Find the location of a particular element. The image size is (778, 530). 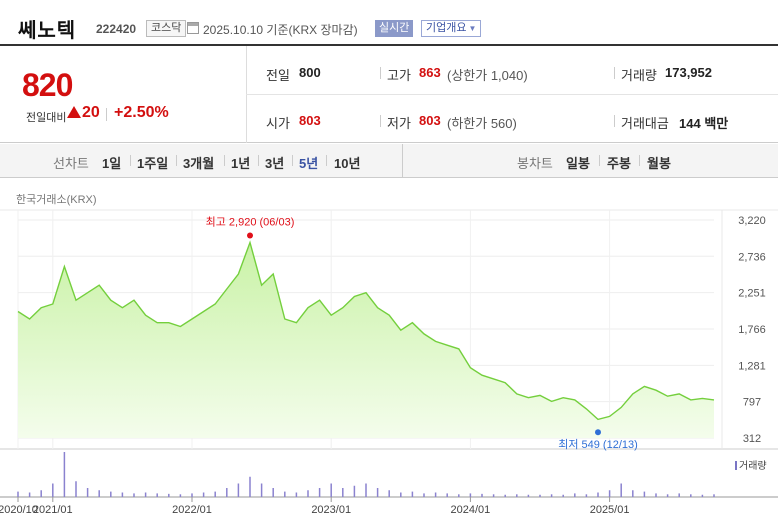

period-1w: 1주일 is located at coordinates (153, 163).